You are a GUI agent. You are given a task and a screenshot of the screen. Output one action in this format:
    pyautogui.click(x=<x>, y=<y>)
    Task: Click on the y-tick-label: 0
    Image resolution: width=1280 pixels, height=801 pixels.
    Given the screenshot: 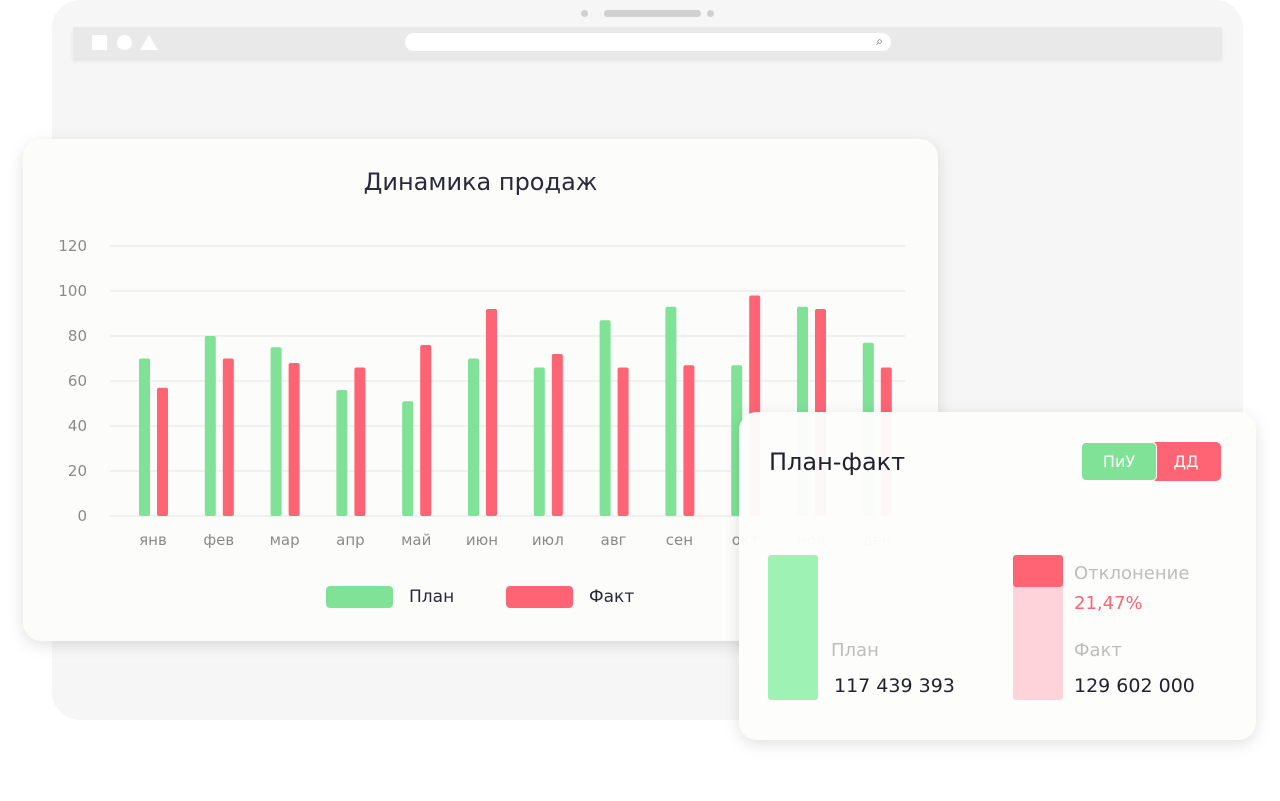 What is the action you would take?
    pyautogui.click(x=82, y=516)
    